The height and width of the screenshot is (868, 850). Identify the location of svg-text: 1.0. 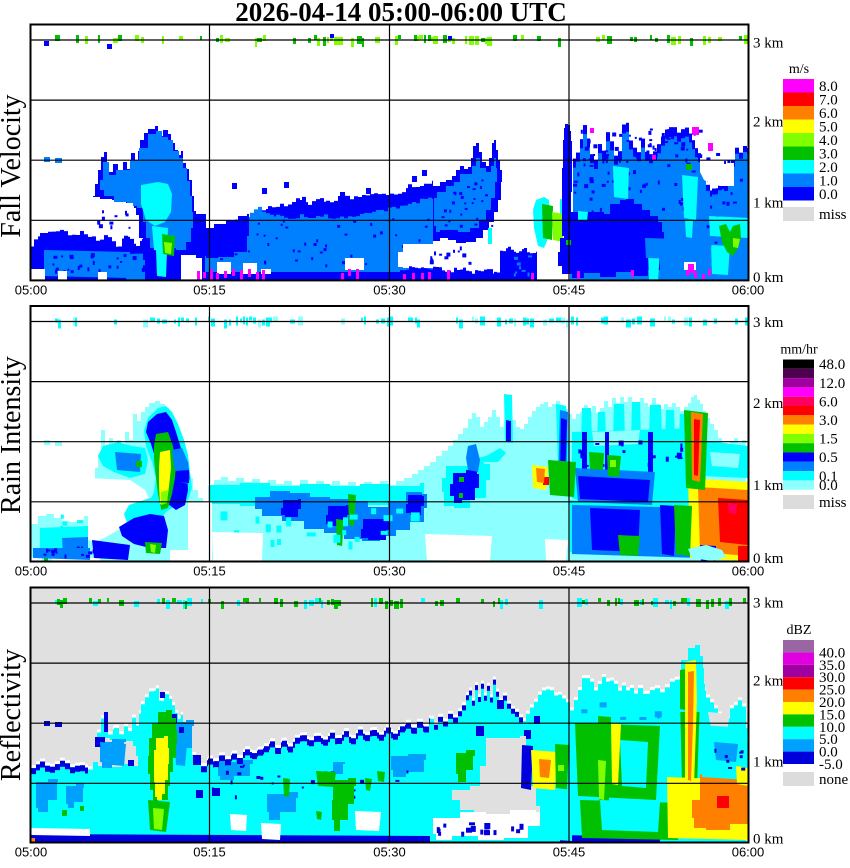
(828, 181).